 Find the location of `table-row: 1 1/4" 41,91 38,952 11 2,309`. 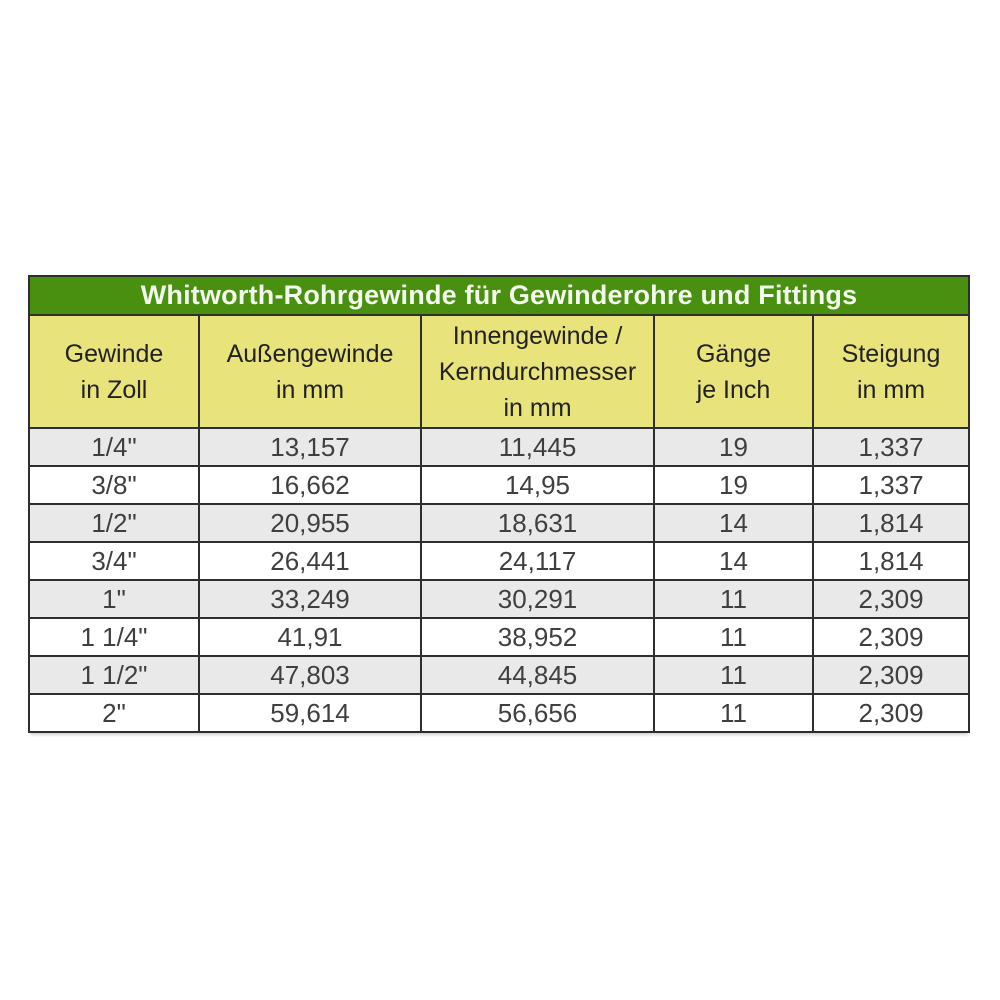

table-row: 1 1/4" 41,91 38,952 11 2,309 is located at coordinates (499, 637).